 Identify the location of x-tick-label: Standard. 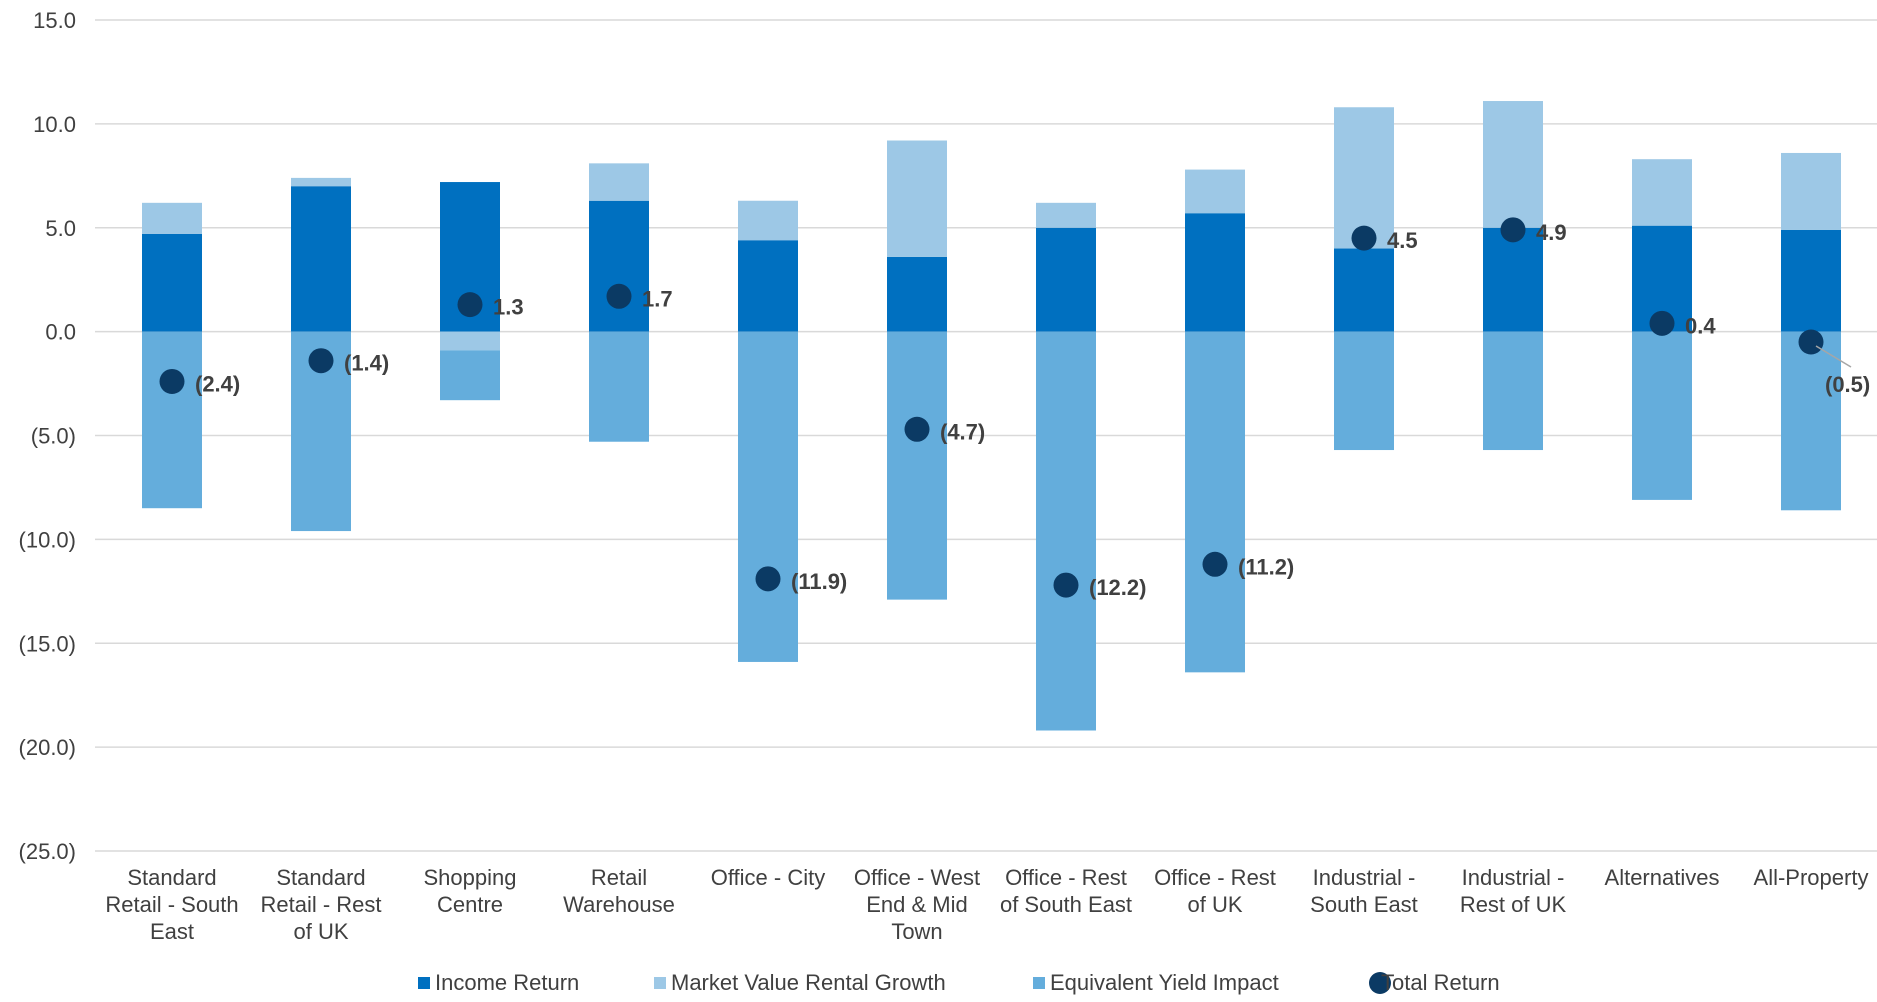
(320, 877).